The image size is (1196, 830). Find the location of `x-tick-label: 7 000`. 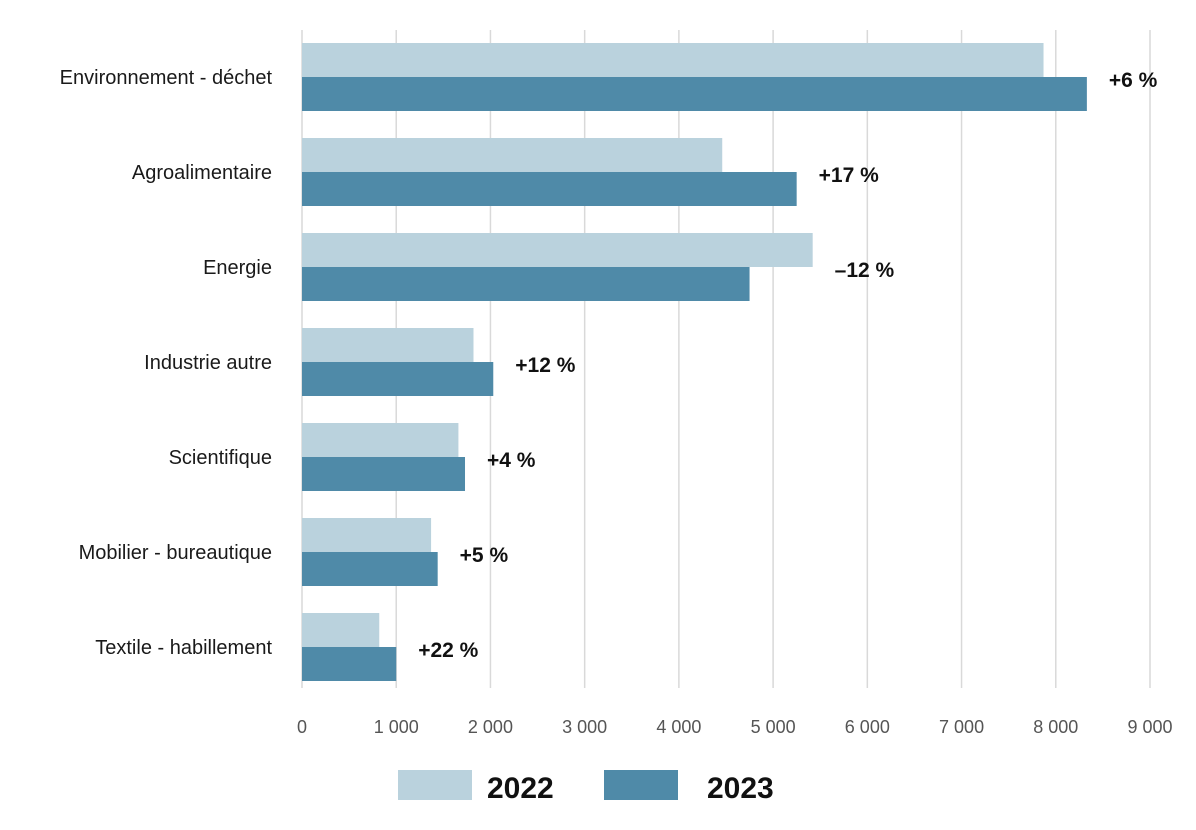

x-tick-label: 7 000 is located at coordinates (961, 727).